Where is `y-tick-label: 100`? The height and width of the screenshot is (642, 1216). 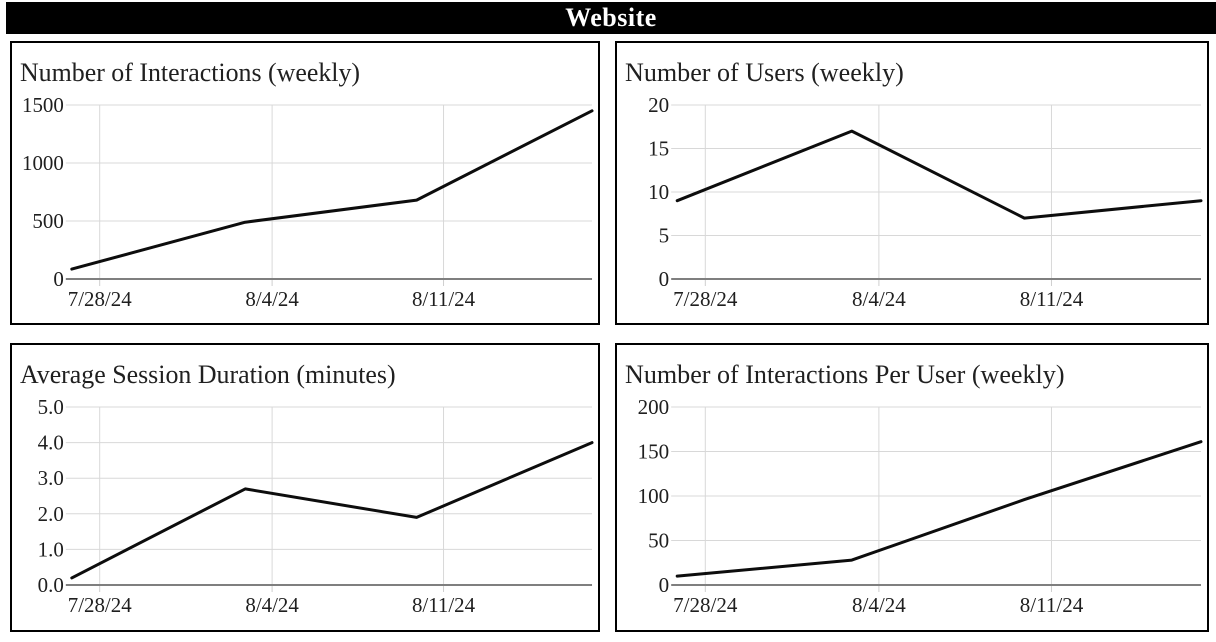
y-tick-label: 100 is located at coordinates (654, 496).